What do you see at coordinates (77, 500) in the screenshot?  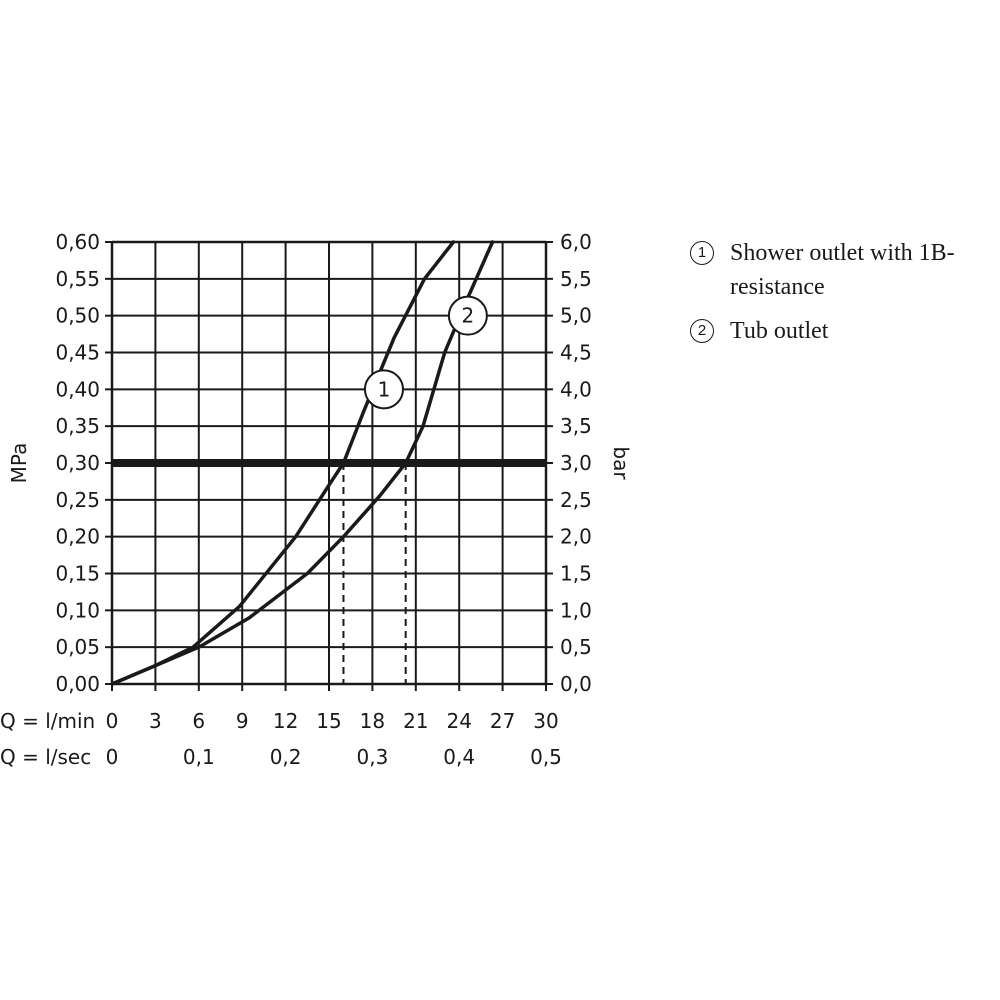 I see `y-tick-label-left: 0,25` at bounding box center [77, 500].